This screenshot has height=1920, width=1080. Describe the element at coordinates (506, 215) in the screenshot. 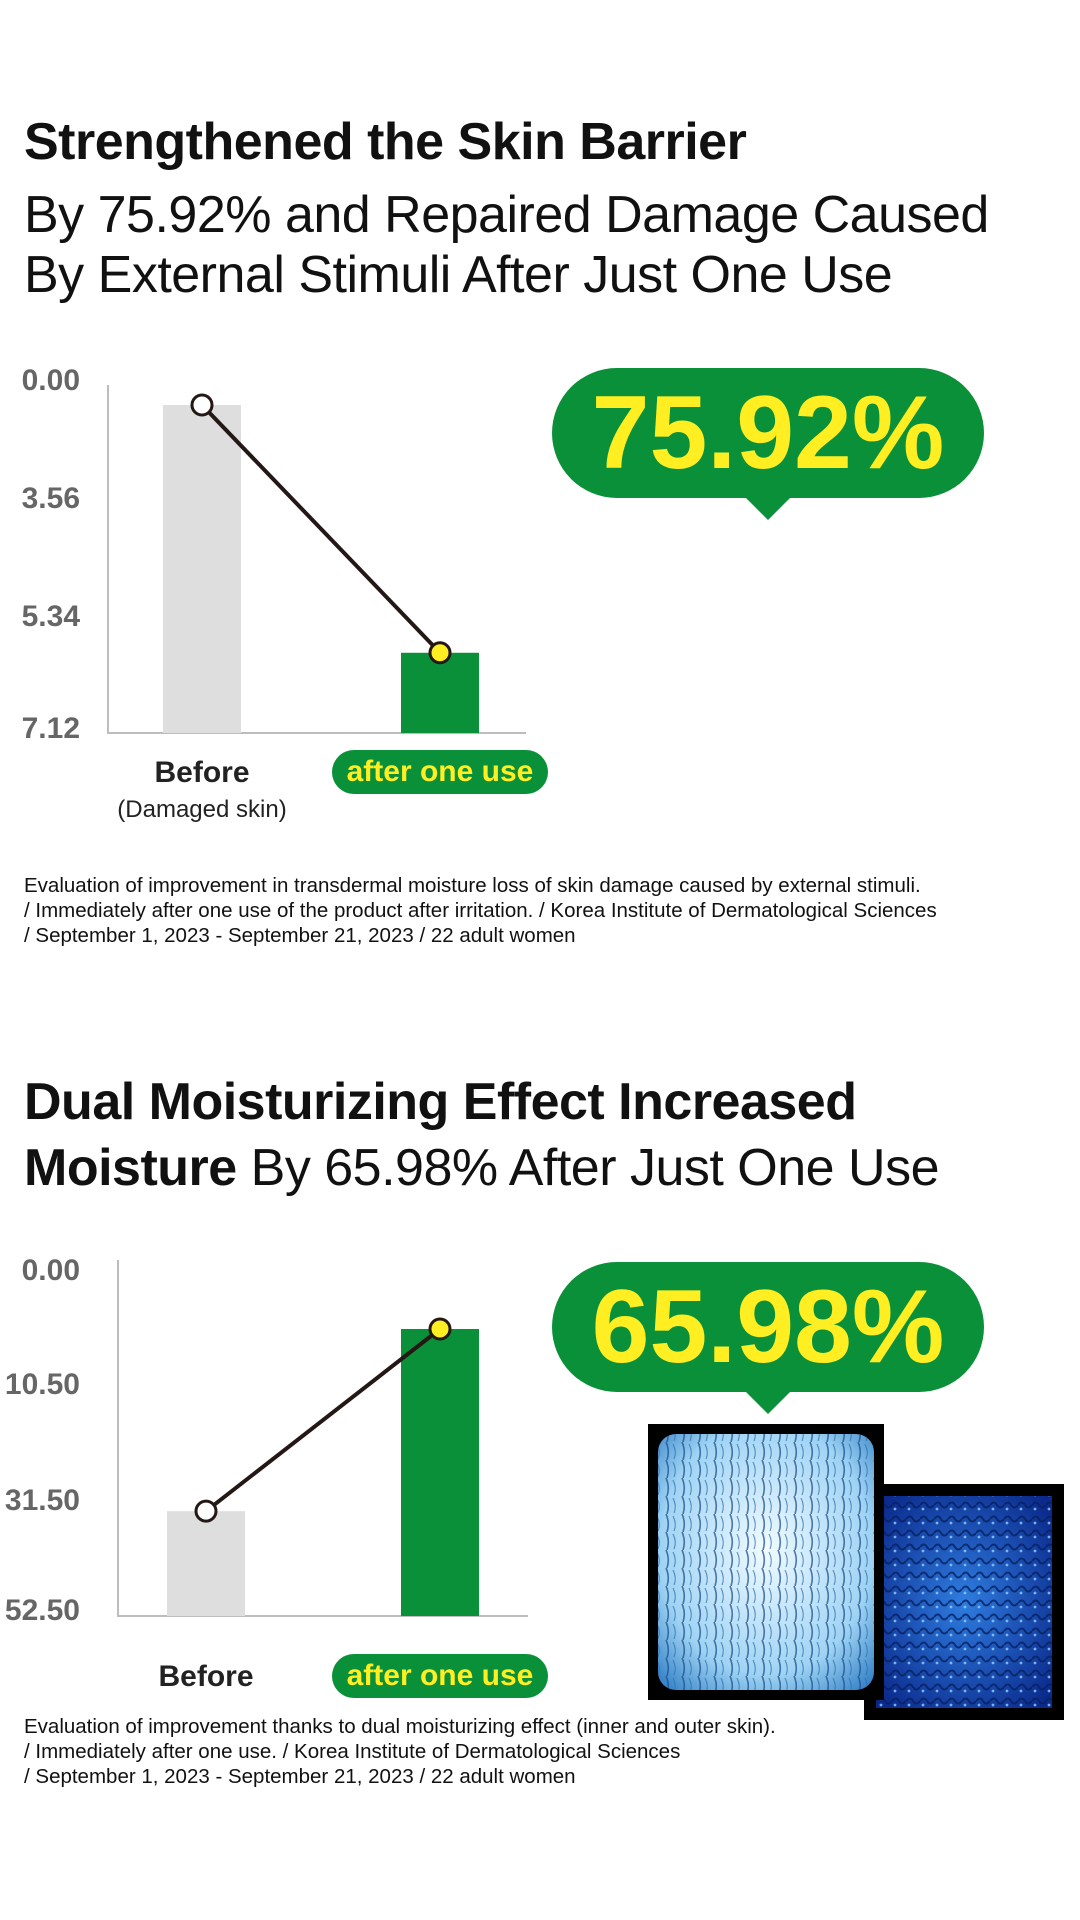

I see `section1-title-line2: By 75.92% and Repaired Damage Caused` at that location.